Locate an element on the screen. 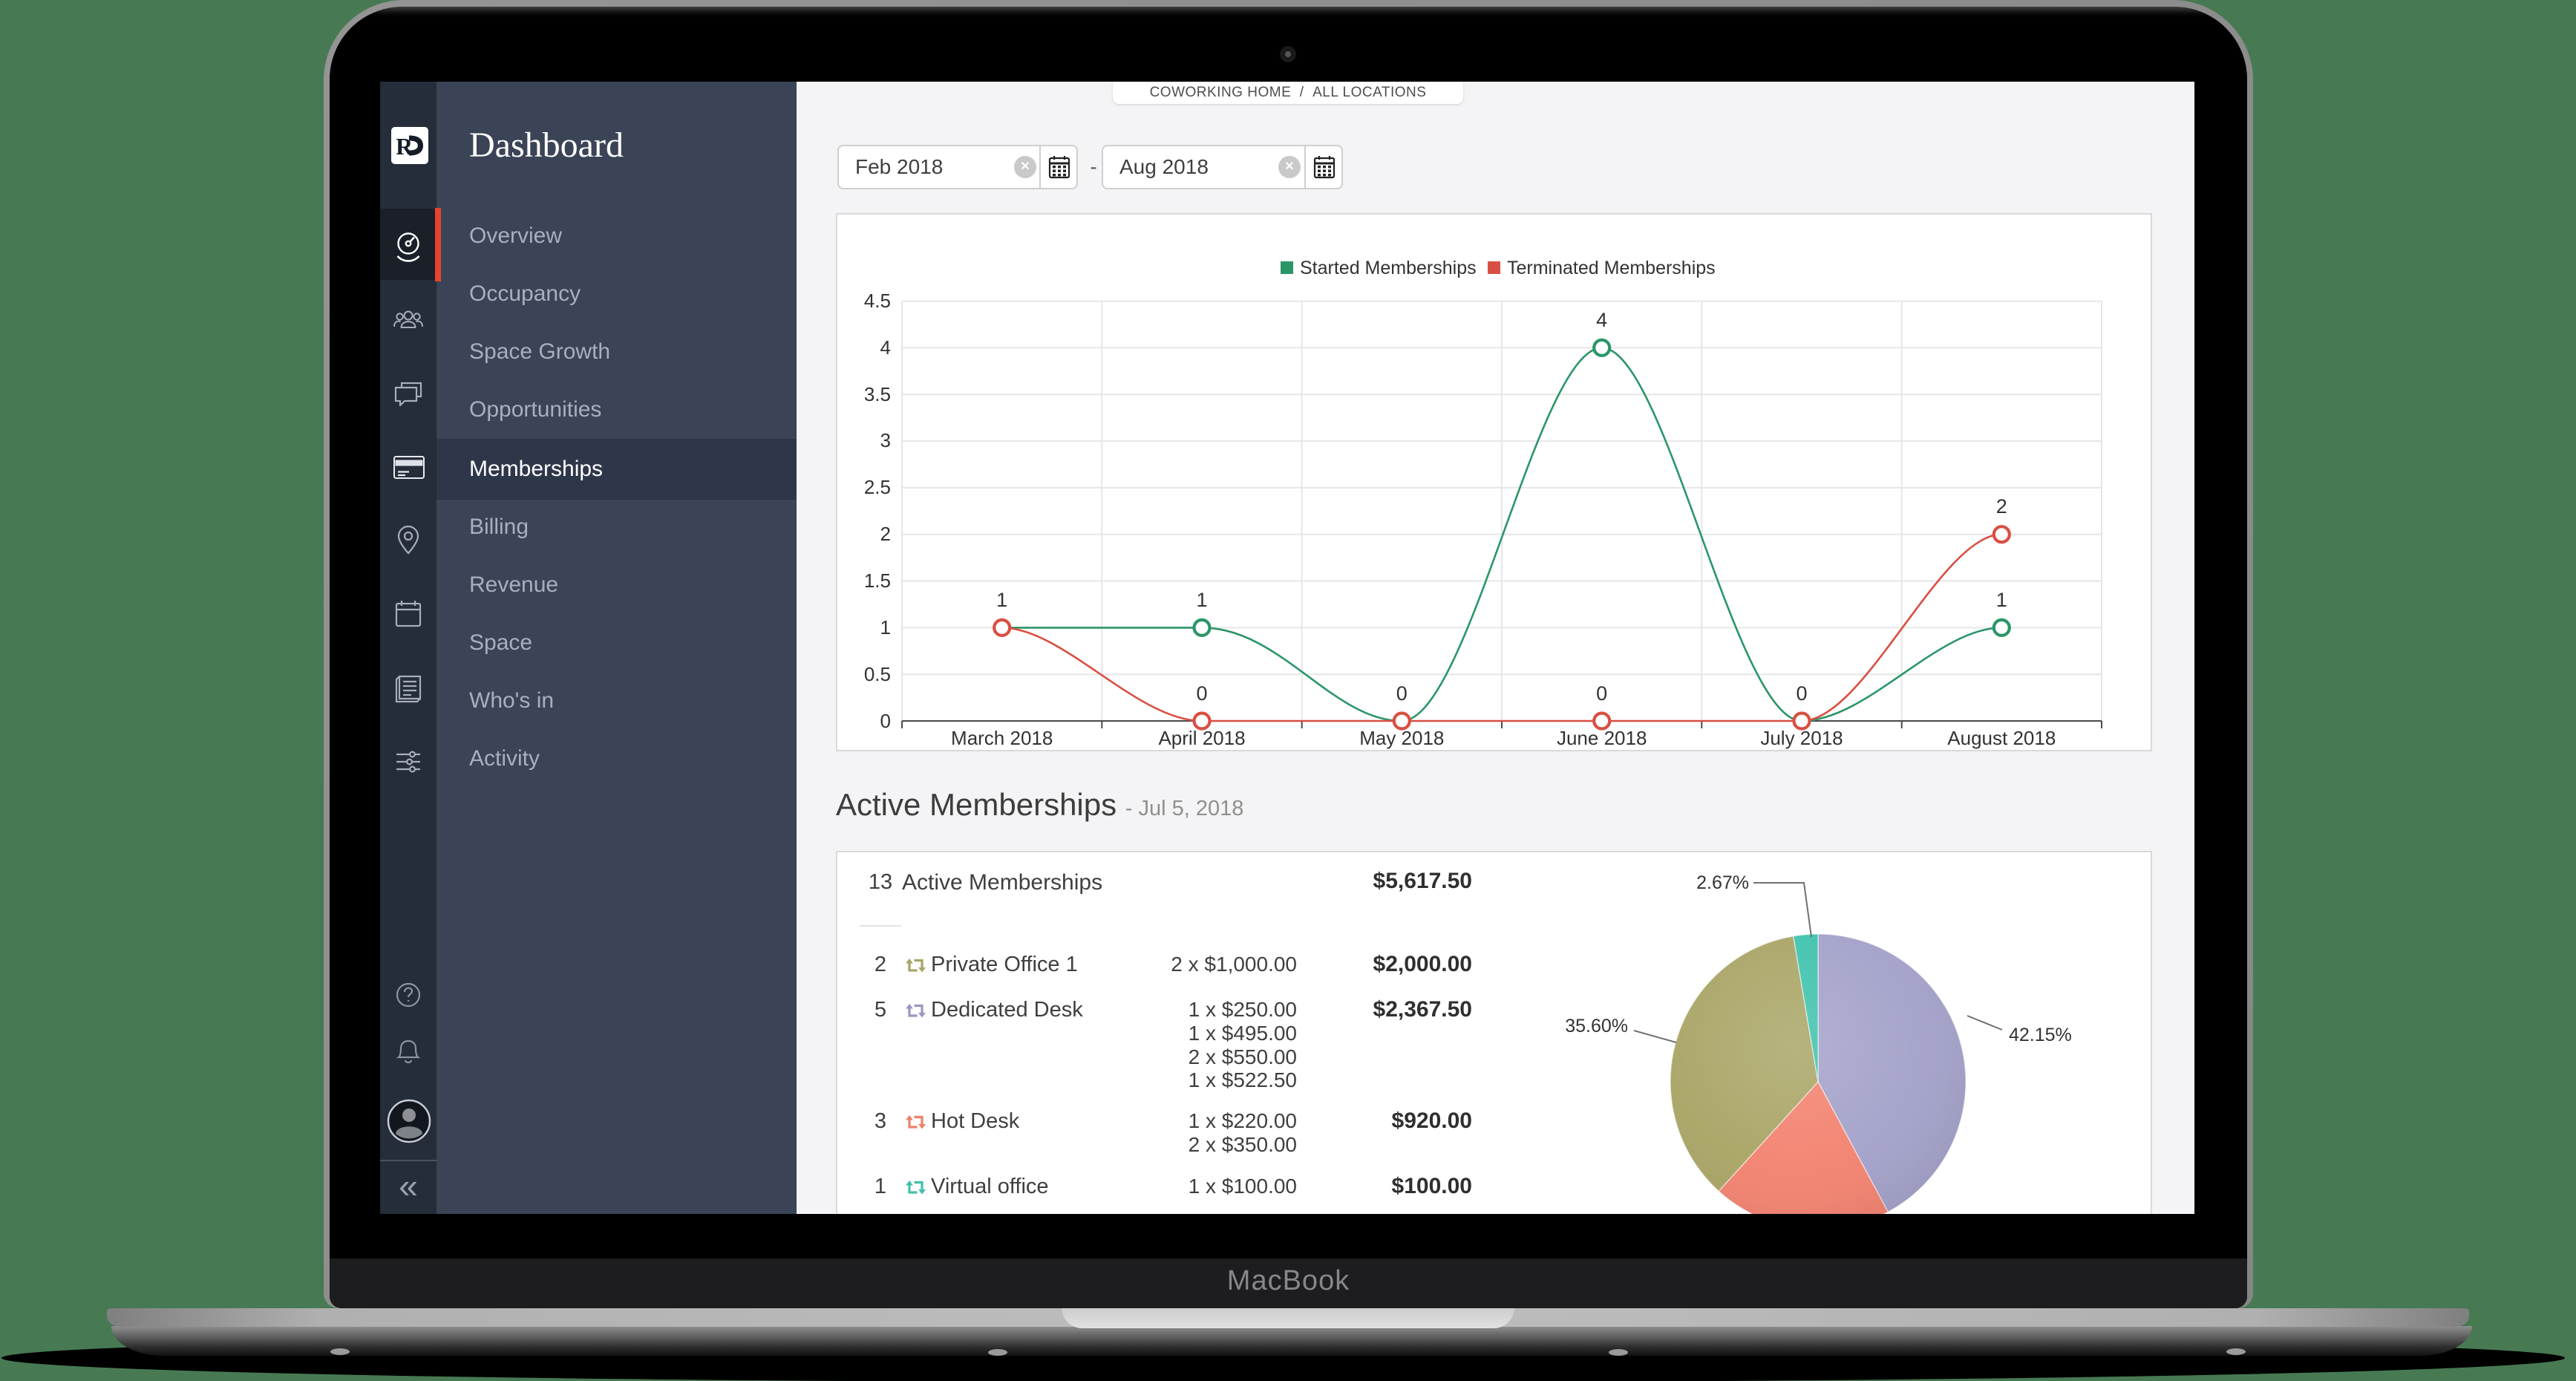 The height and width of the screenshot is (1381, 2576). svg-text: March 2018 is located at coordinates (1002, 738).